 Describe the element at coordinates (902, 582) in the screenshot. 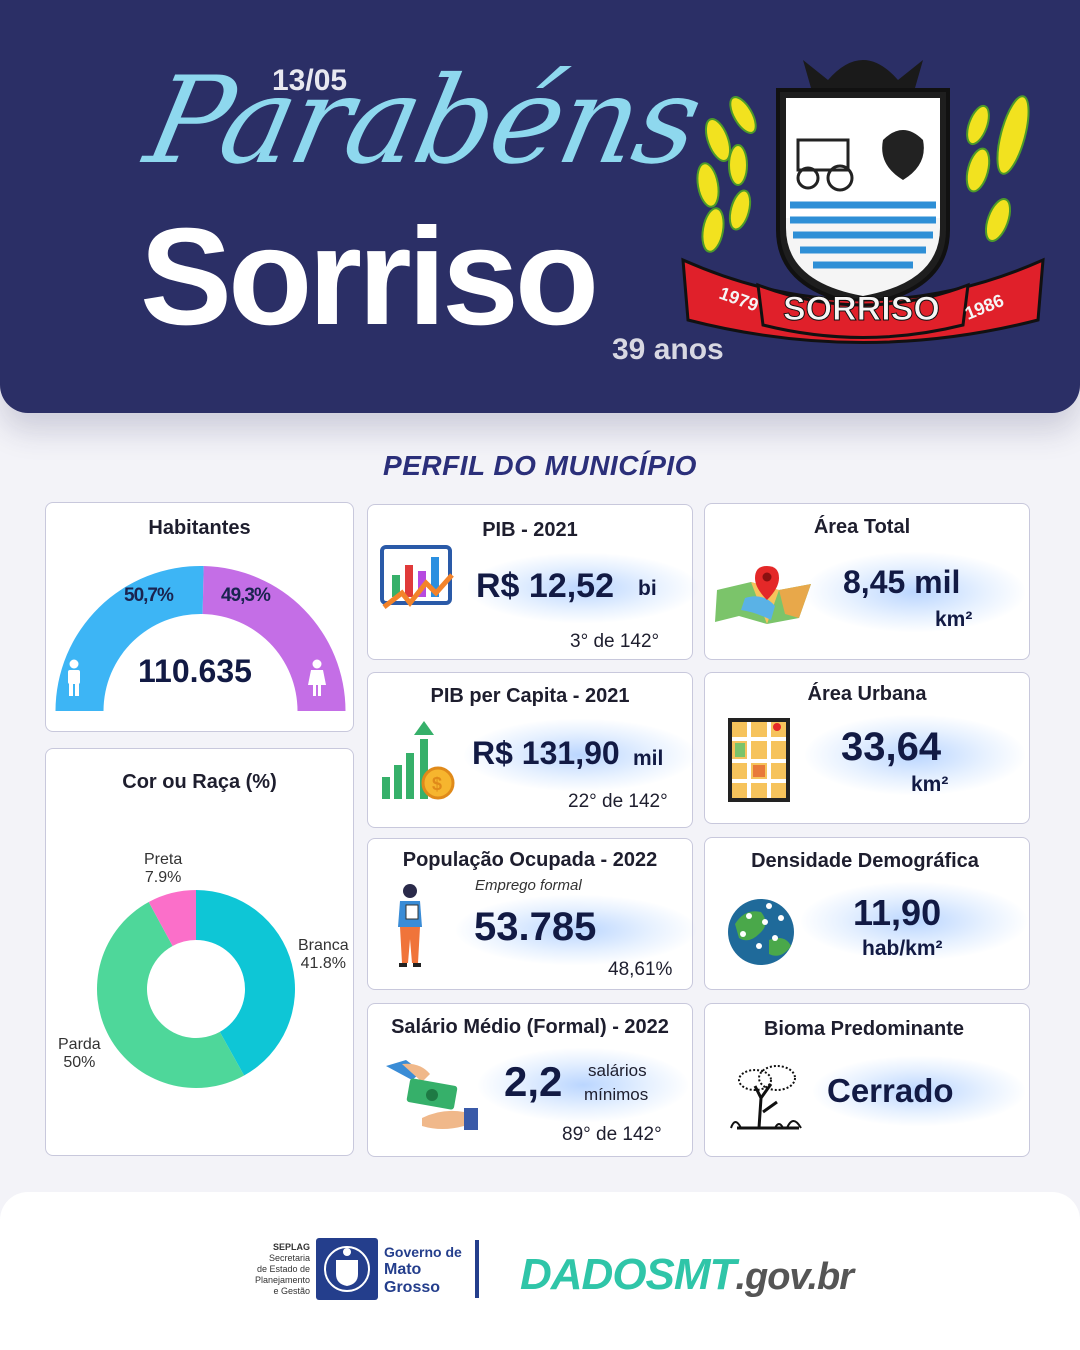

I see `area-total-value: 8,45 mil` at that location.